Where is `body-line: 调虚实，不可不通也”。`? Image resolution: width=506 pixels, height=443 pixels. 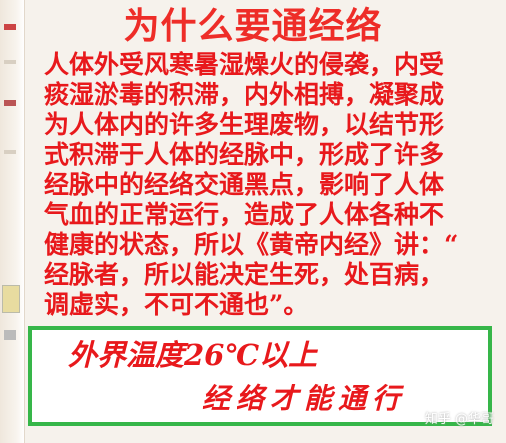 body-line: 调虚实，不可不通也”。 is located at coordinates (176, 304).